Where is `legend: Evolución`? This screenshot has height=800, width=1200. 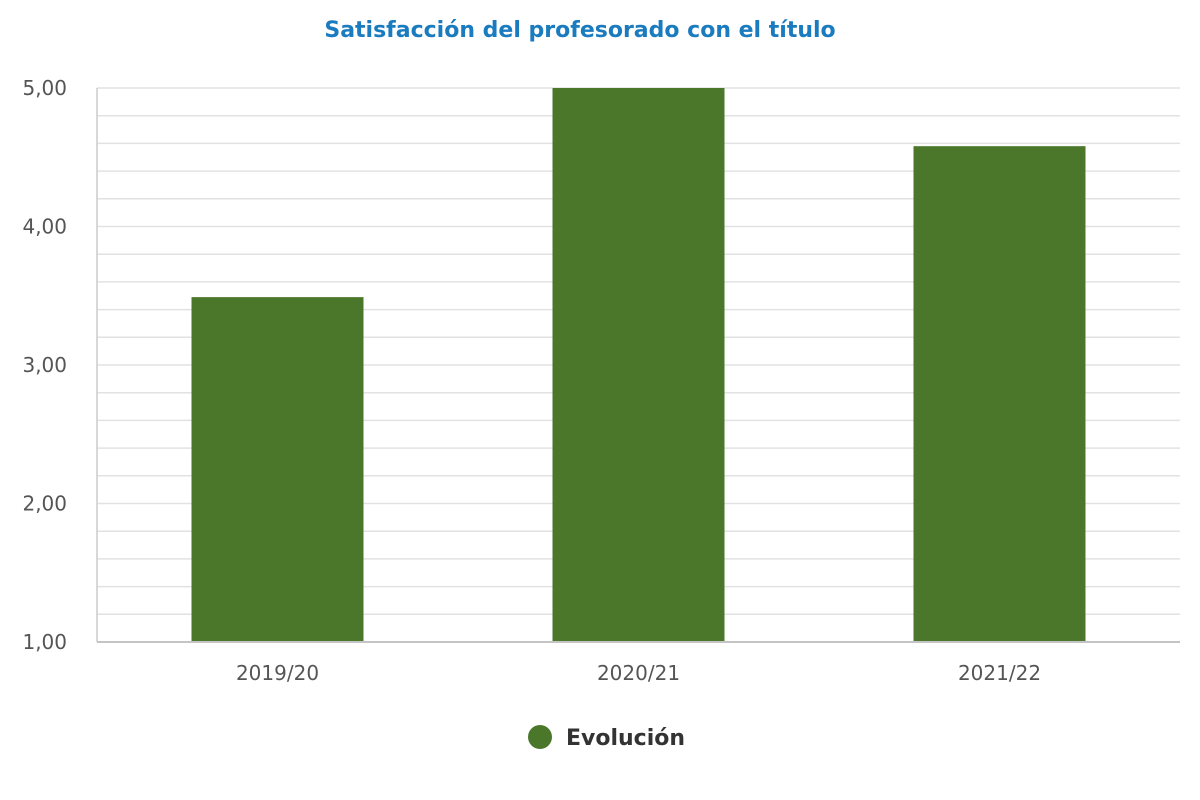
legend: Evolución is located at coordinates (606, 738).